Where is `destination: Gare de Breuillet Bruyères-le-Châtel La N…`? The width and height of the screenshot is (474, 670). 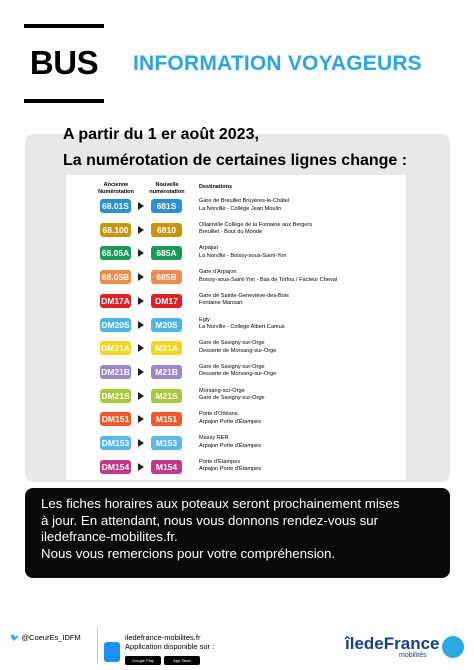 destination: Gare de Breuillet Bruyères-le-Châtel La N… is located at coordinates (244, 205).